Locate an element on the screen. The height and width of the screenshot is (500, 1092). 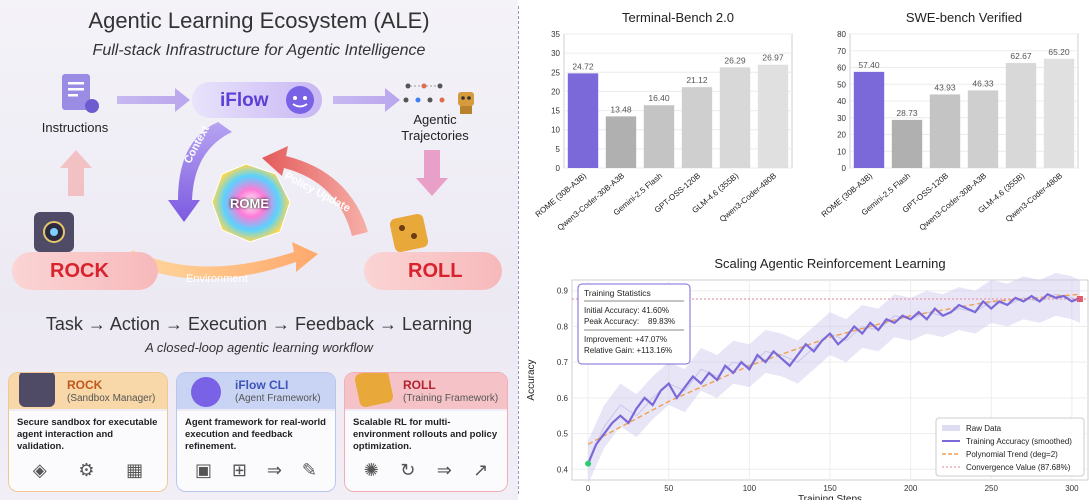
y-tick-label: 0.4 is located at coordinates (563, 469).